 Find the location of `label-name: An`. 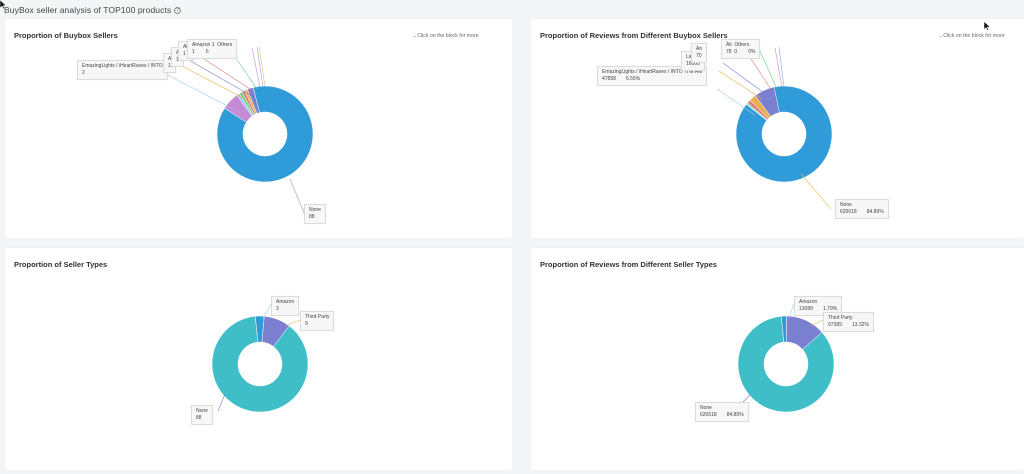

label-name: An is located at coordinates (699, 49).